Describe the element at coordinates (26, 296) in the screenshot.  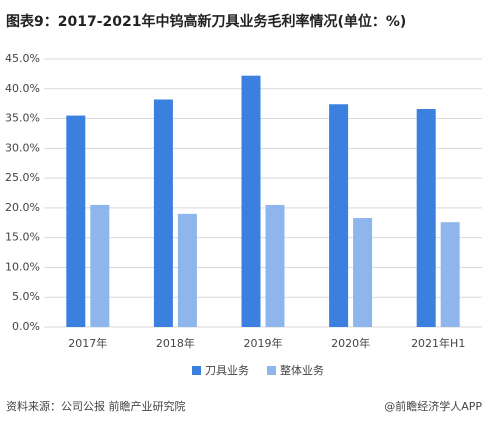
I see `y-tick-label: 5.0%` at that location.